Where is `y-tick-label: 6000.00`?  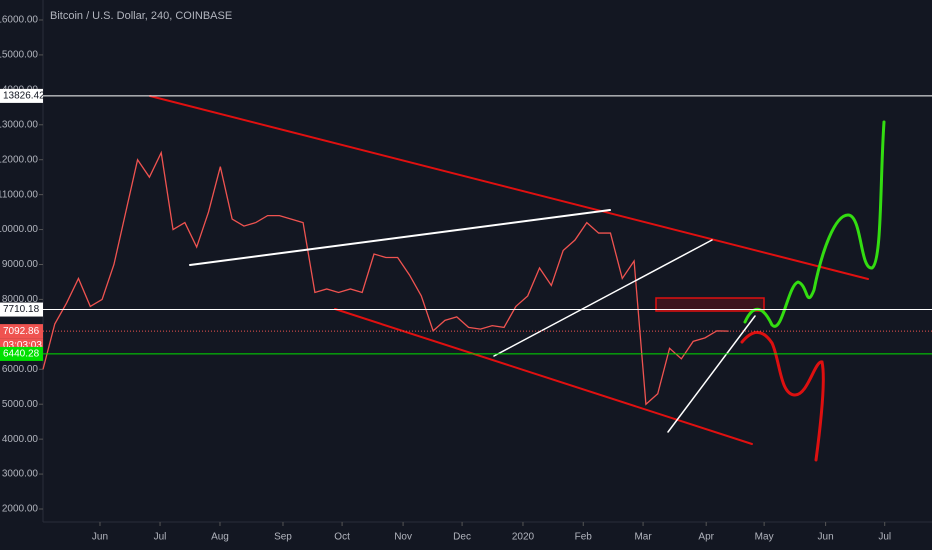
y-tick-label: 6000.00 is located at coordinates (20, 369).